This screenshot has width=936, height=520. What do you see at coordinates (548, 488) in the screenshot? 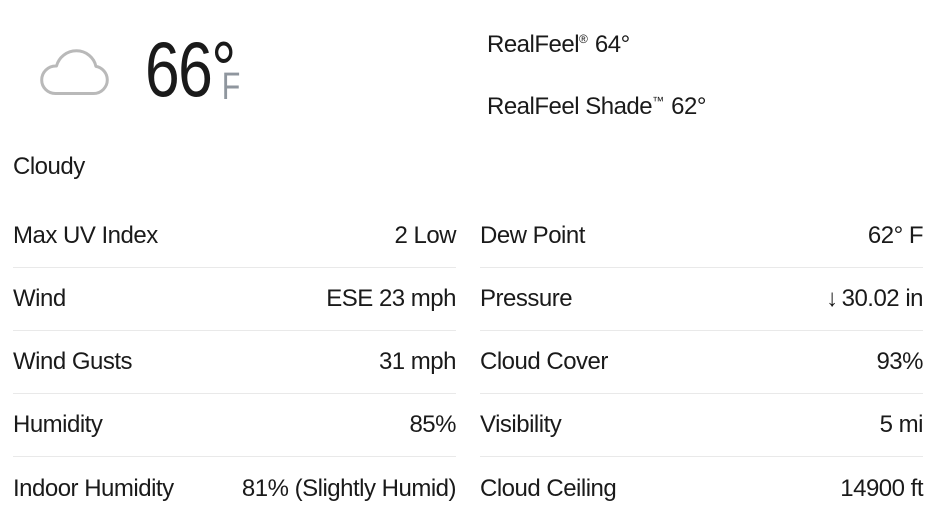
I see `detail-label-cloud-ceiling: Cloud Ceiling` at bounding box center [548, 488].